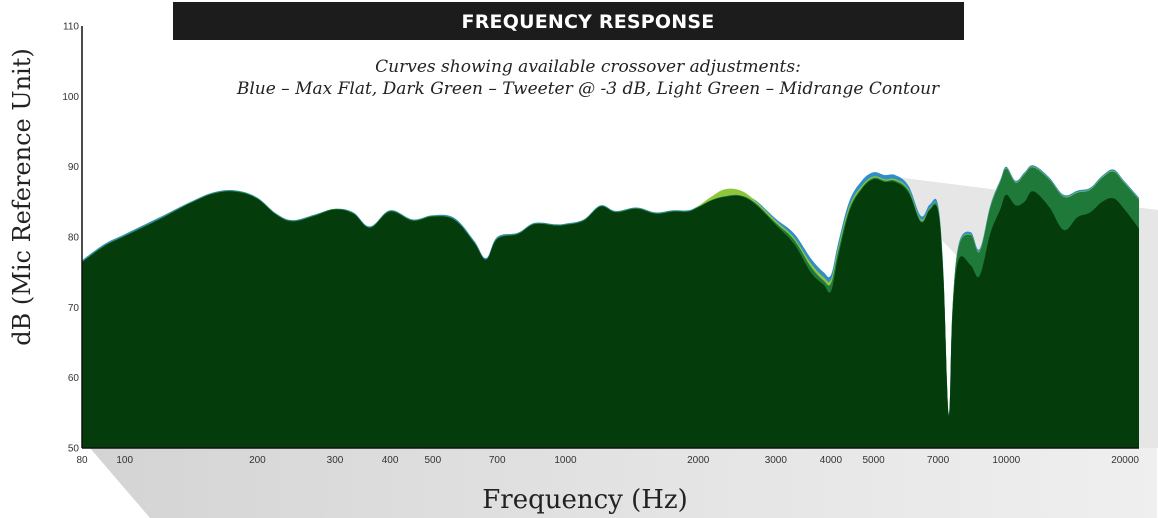  I want to click on x-tick-label: 3000, so click(776, 460).